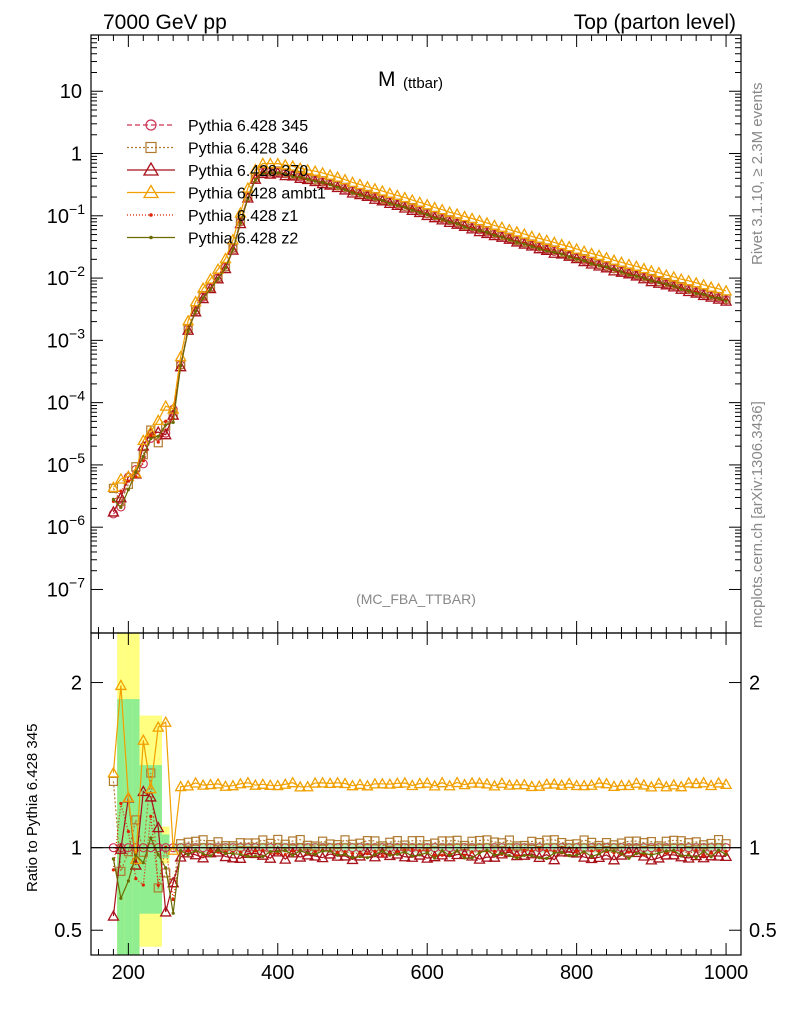  What do you see at coordinates (165, 22) in the screenshot?
I see `header-left: 7000 GeV pp` at bounding box center [165, 22].